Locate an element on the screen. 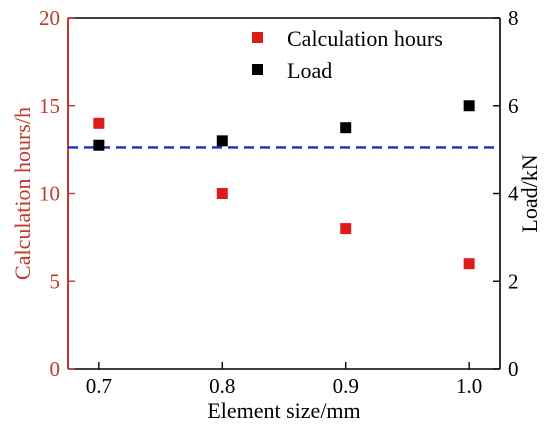 The width and height of the screenshot is (550, 430). x-tick-label: 0.9 is located at coordinates (346, 386).